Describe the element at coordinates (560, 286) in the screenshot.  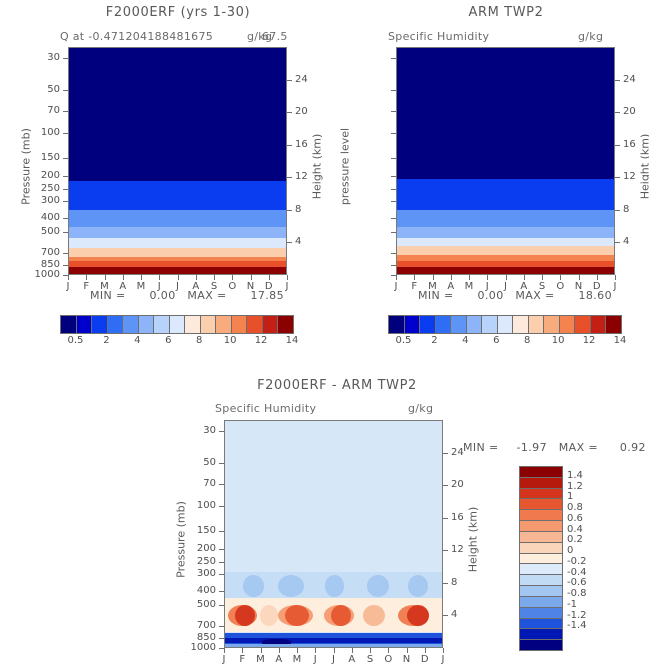
I see `month-label: O` at that location.